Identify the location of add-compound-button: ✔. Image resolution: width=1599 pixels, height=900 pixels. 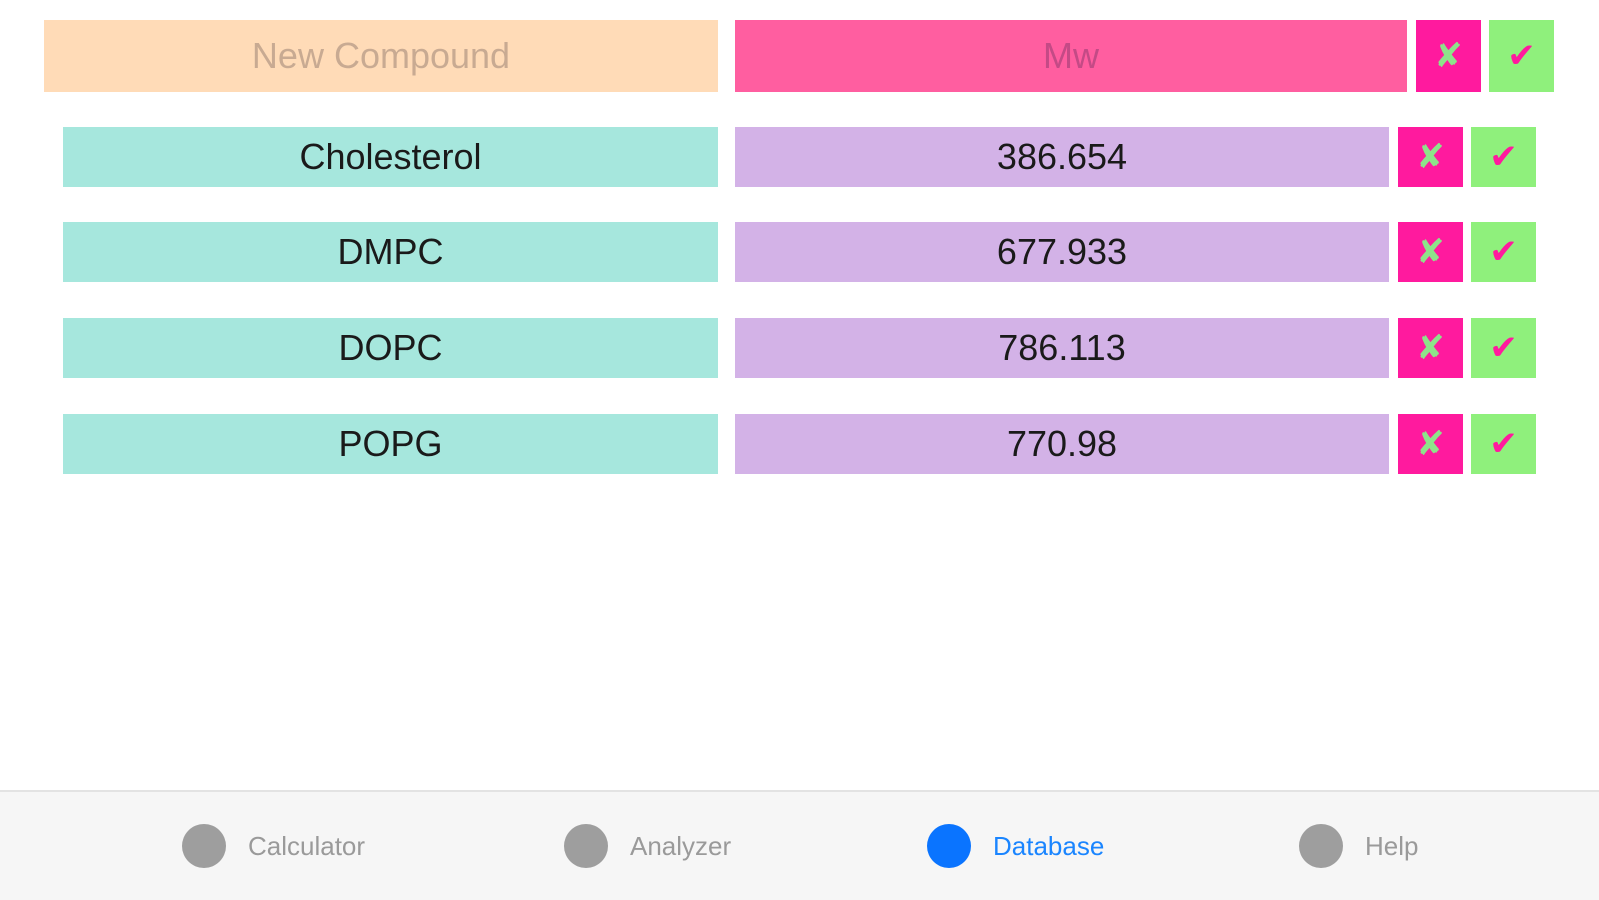
(1521, 56).